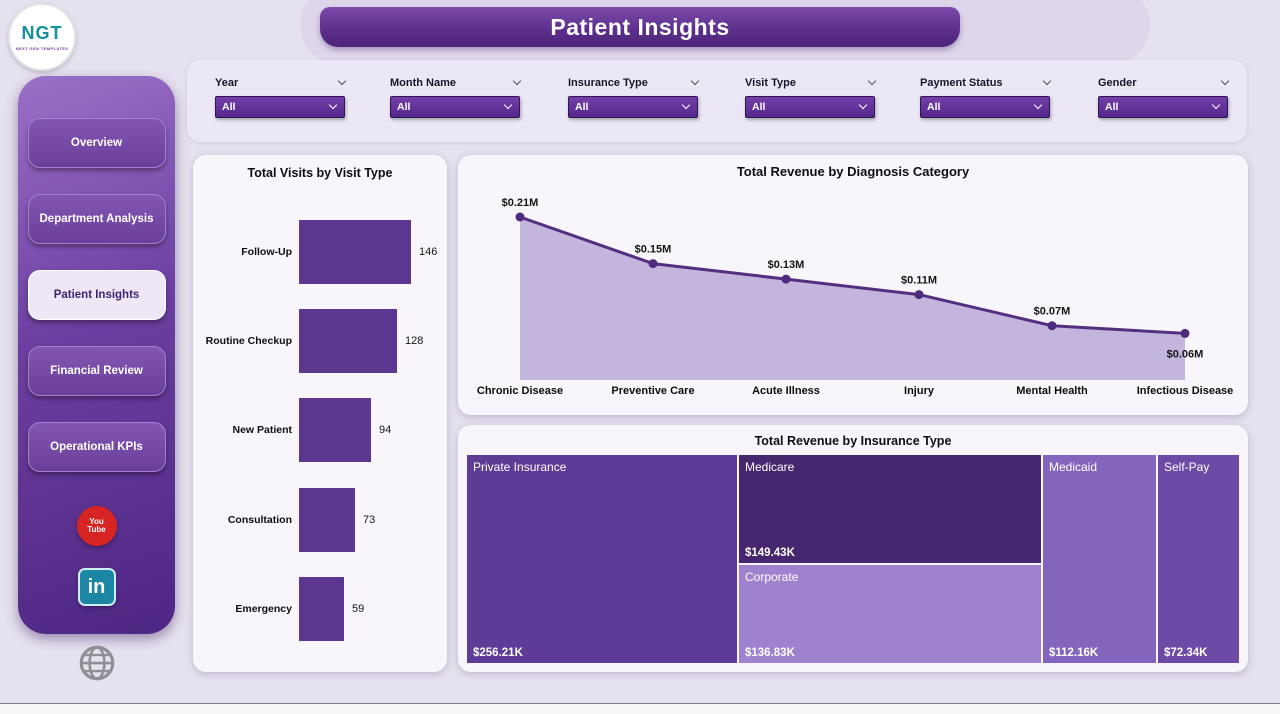 The height and width of the screenshot is (714, 1280). Describe the element at coordinates (1073, 467) in the screenshot. I see `treemap-cell-label: Medicaid` at that location.